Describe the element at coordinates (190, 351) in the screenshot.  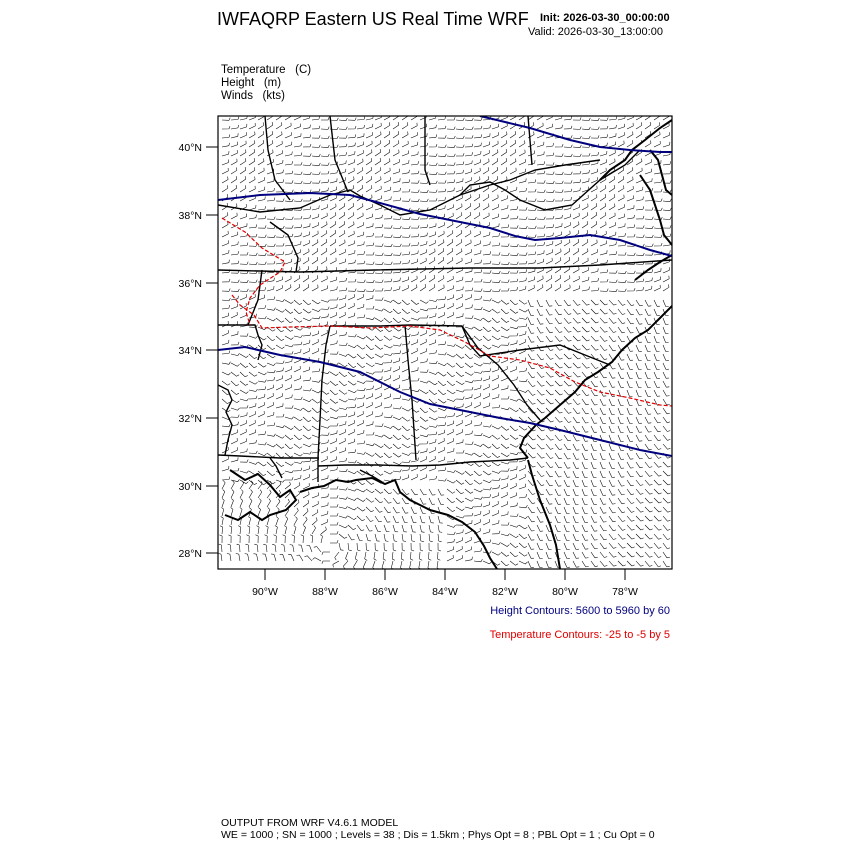
I see `lat-label-34: 34°N` at that location.